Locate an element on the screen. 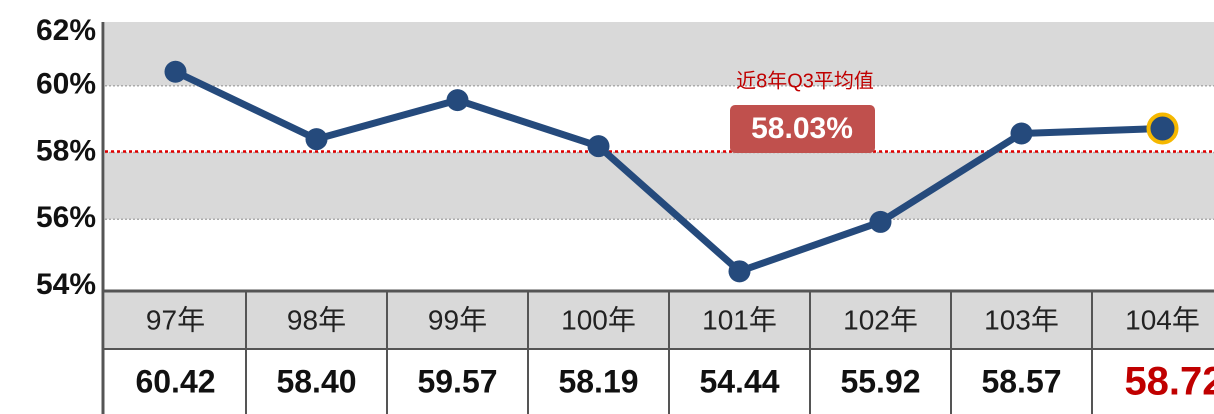  y-tick-label: 58% is located at coordinates (66, 150).